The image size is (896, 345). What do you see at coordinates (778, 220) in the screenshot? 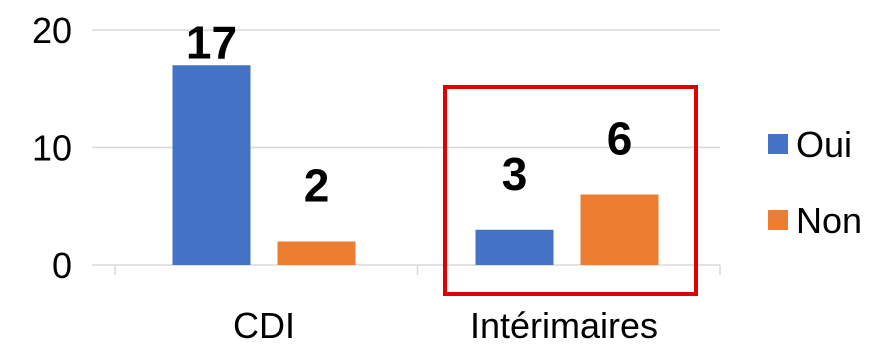
I see `legend-swatch-non` at bounding box center [778, 220].